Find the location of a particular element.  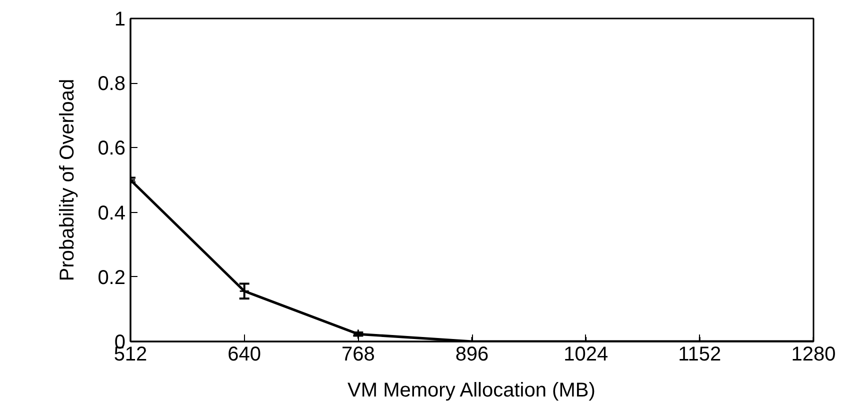

y-axis-title: Probability of Overload is located at coordinates (67, 180).